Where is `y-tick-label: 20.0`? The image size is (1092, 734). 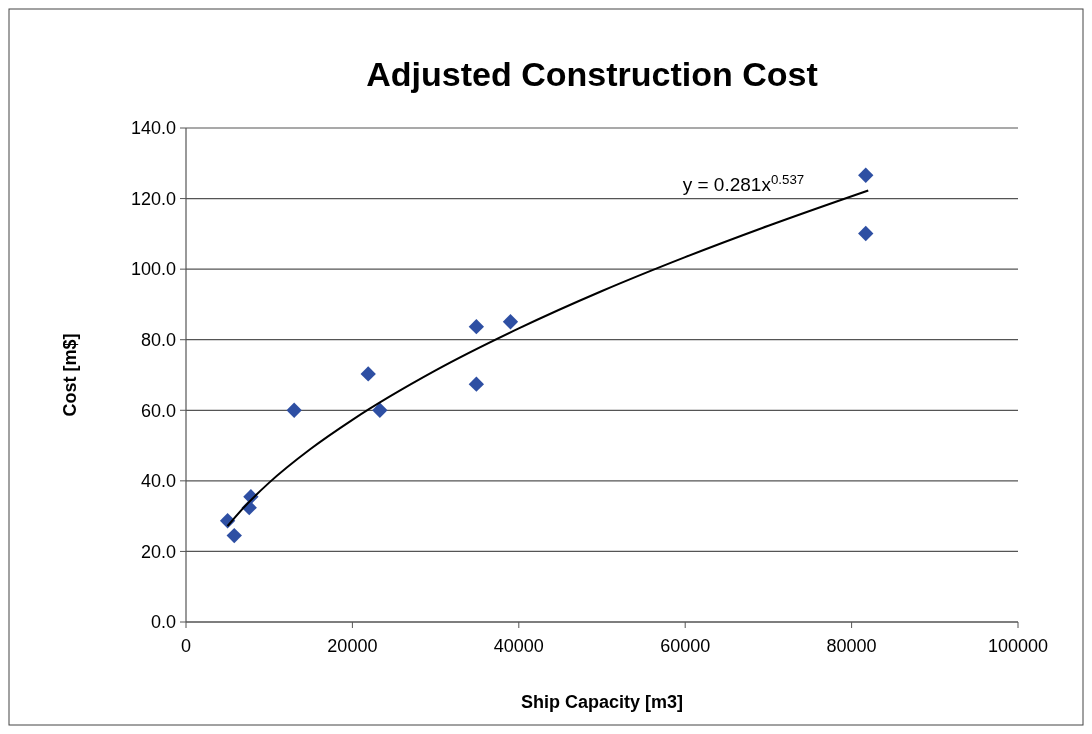 y-tick-label: 20.0 is located at coordinates (158, 551).